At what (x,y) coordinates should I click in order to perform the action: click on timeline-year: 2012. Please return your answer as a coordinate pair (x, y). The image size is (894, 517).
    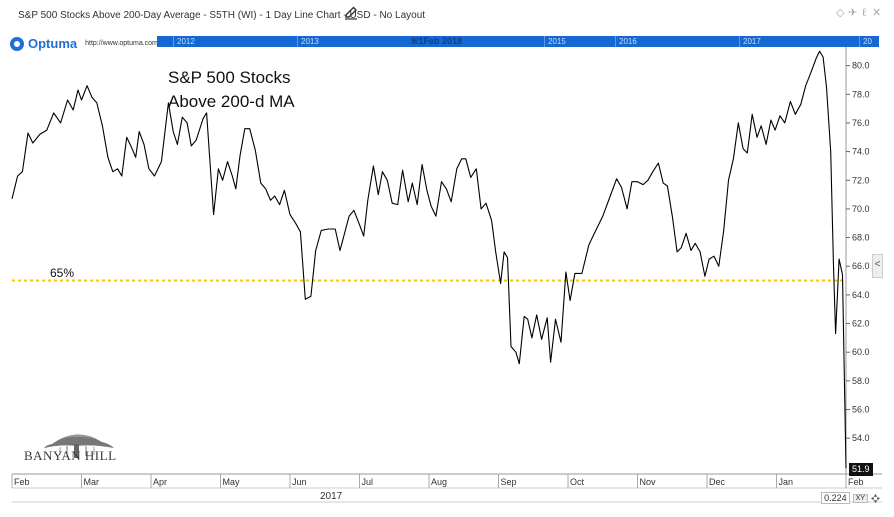
    Looking at the image, I should click on (186, 41).